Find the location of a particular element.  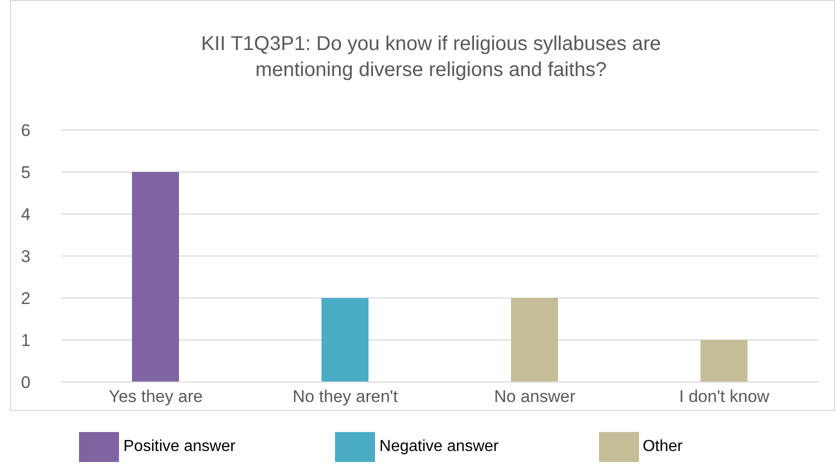

x-tick-label: No they aren't is located at coordinates (345, 396).